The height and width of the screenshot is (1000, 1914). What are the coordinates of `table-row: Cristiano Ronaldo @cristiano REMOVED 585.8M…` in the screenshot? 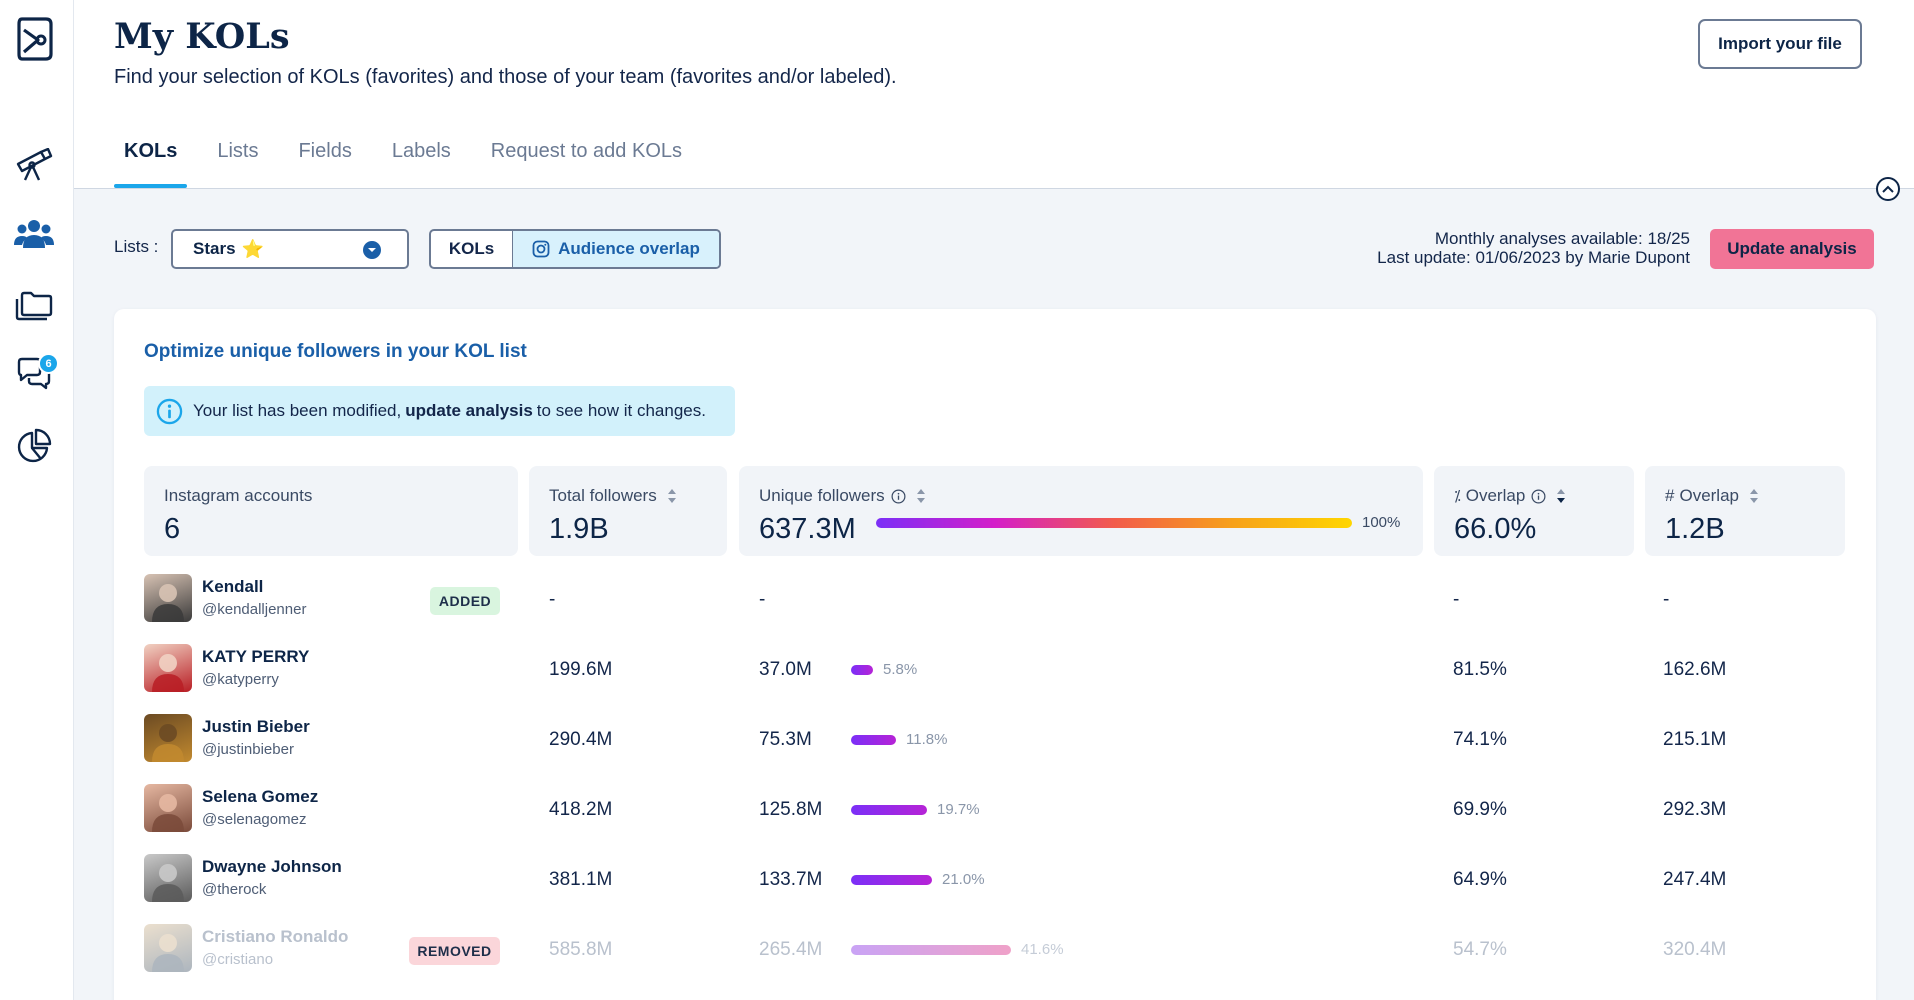 It's located at (995, 951).